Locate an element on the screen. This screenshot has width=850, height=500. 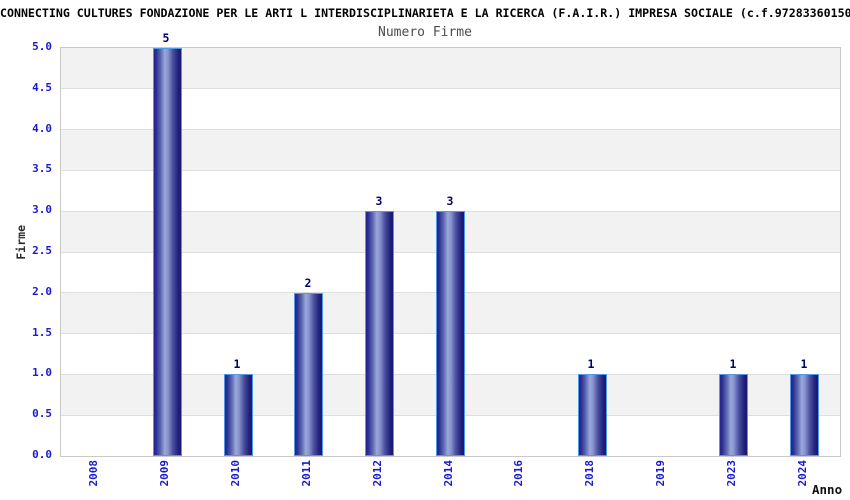
x-tick-label: 2019 is located at coordinates (660, 473).